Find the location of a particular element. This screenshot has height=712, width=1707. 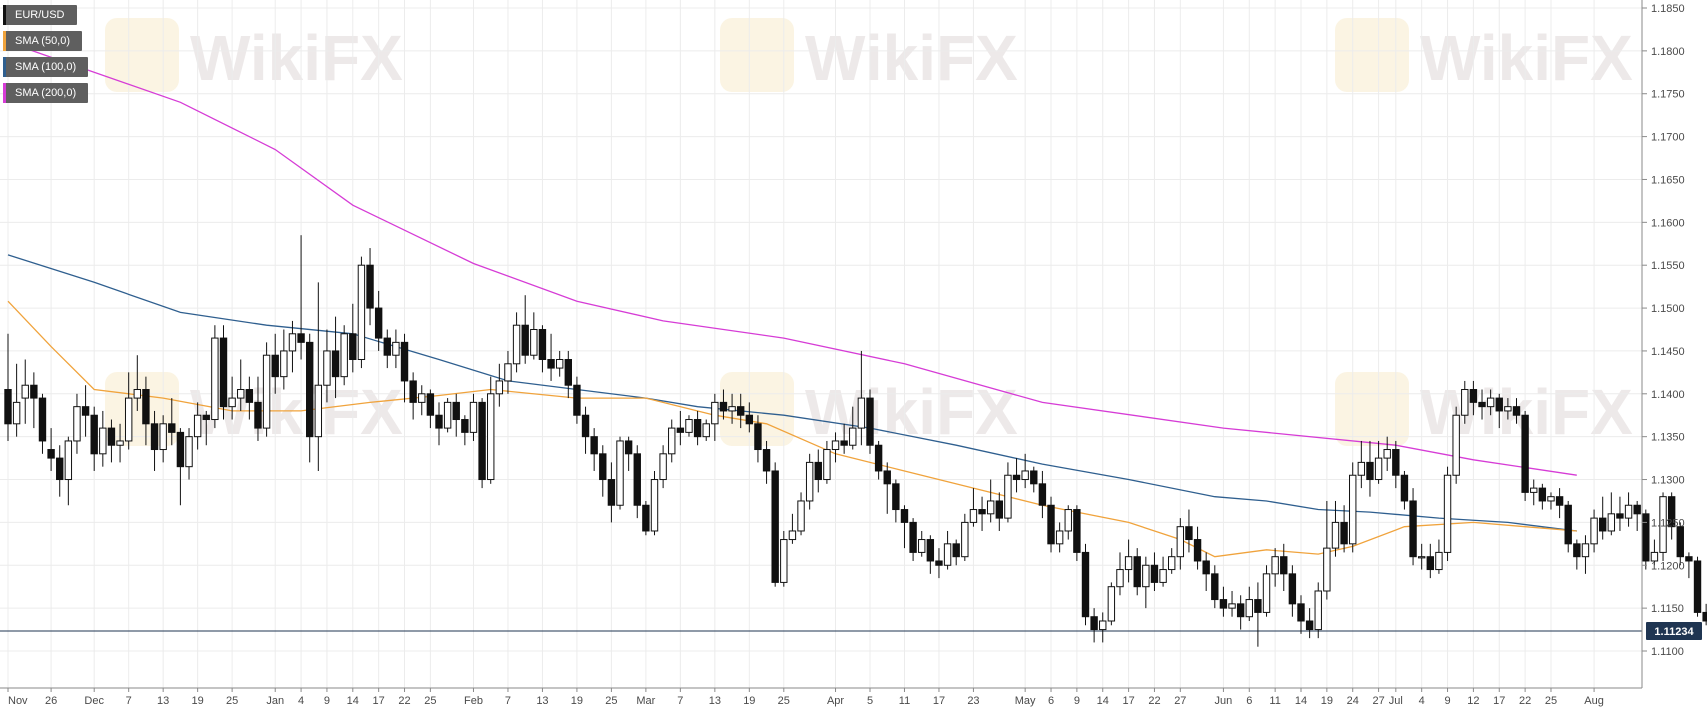

y-tick-label: 1.1500 is located at coordinates (1668, 309).